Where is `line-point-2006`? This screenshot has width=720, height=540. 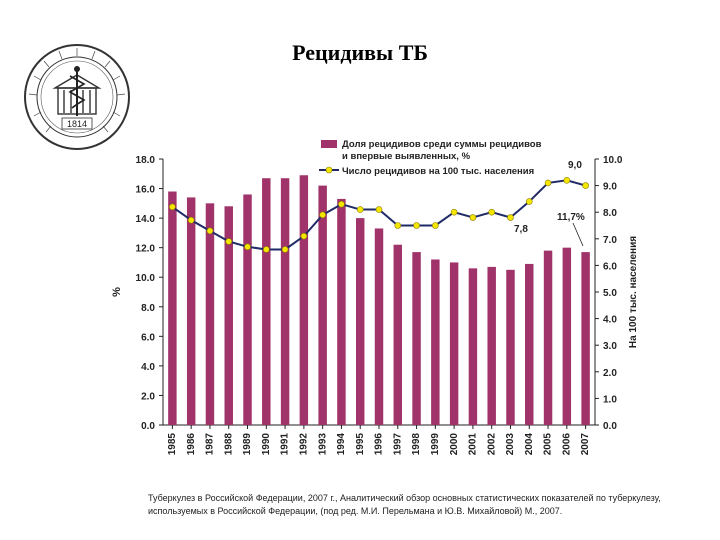 line-point-2006 is located at coordinates (567, 180).